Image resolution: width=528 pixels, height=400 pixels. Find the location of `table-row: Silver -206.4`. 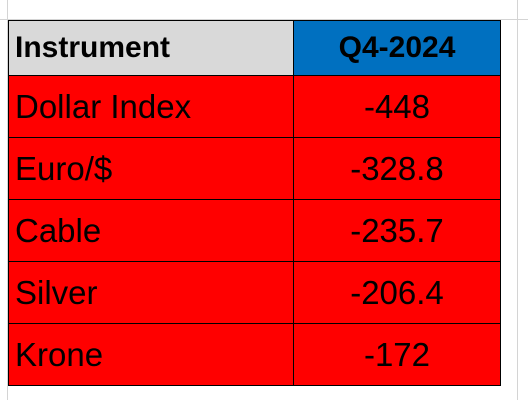

table-row: Silver -206.4 is located at coordinates (254, 292).